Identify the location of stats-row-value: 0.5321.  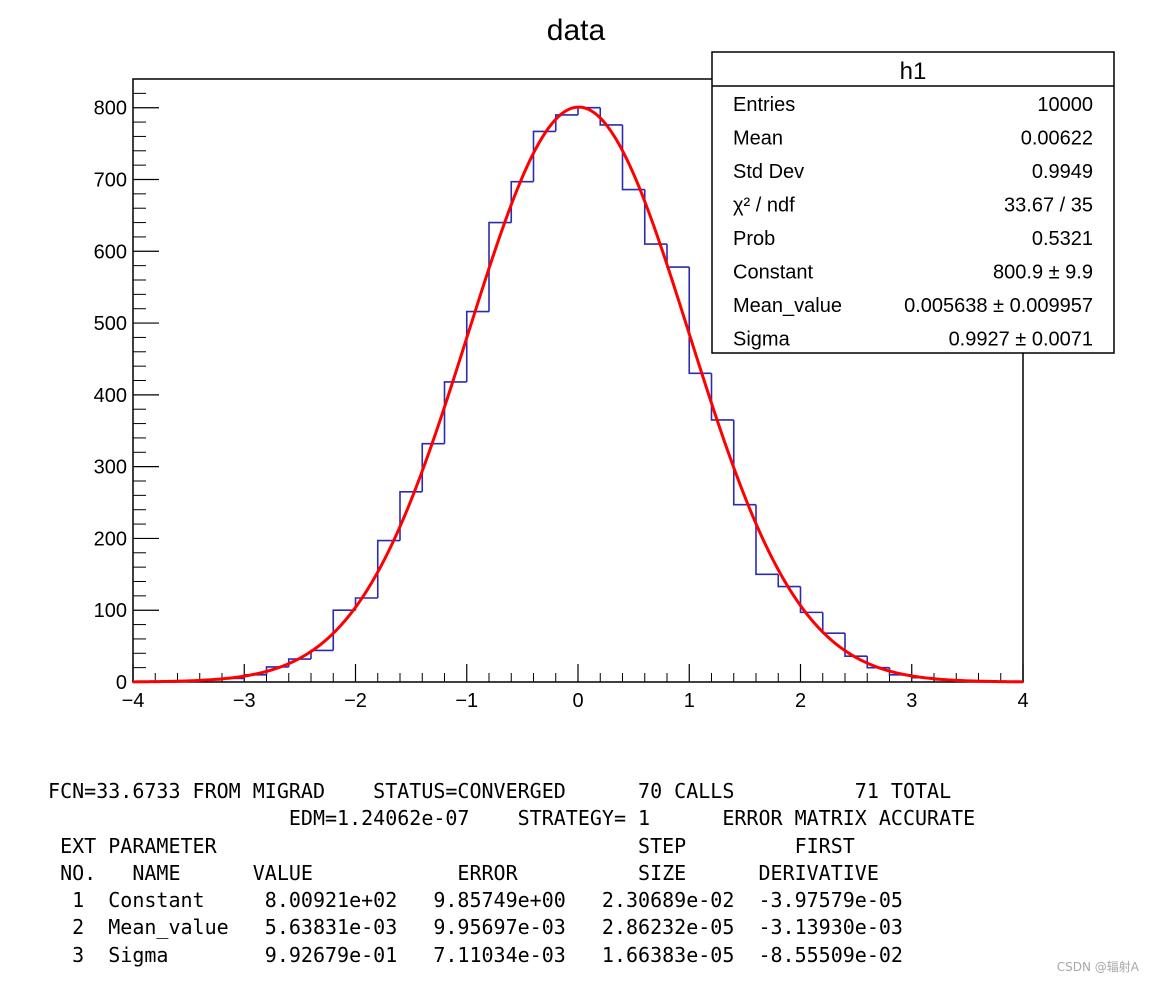
(1062, 239).